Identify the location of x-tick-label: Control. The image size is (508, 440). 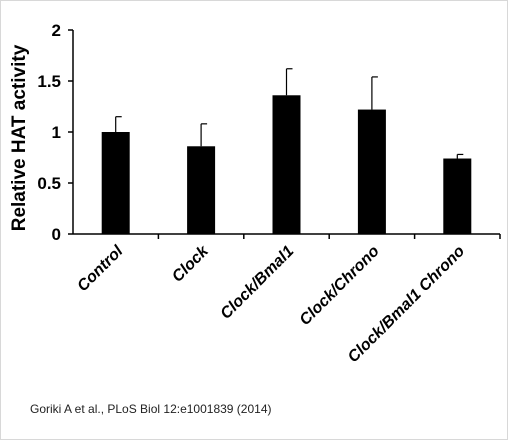
(100, 268).